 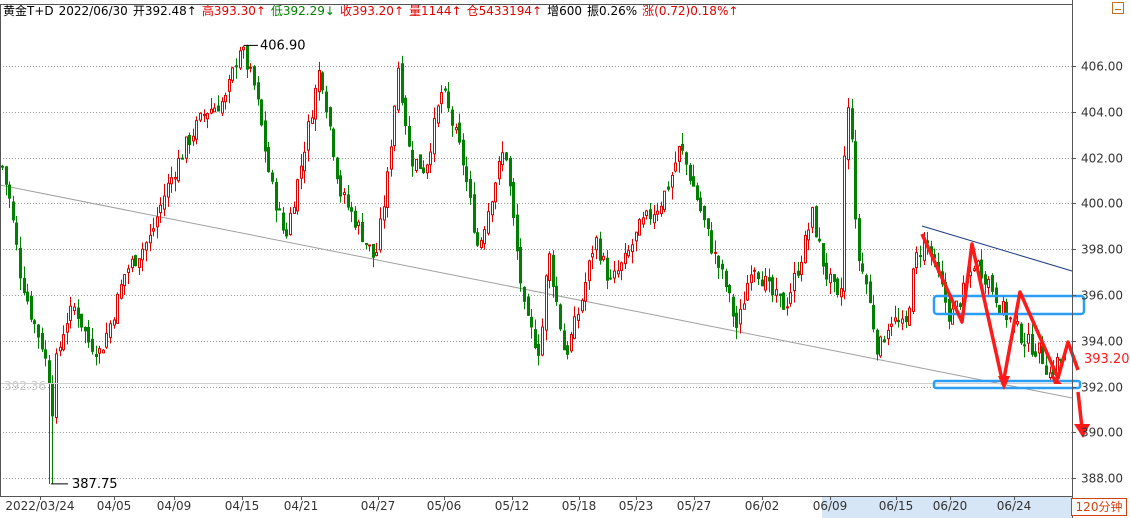 I want to click on position-value: 仓5433194↑, so click(x=504, y=11).